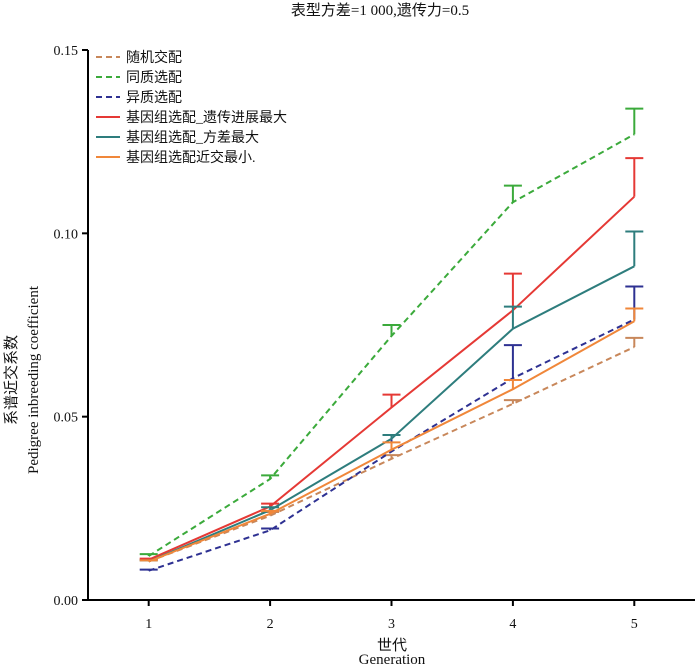 The width and height of the screenshot is (700, 667). What do you see at coordinates (192, 137) in the screenshot?
I see `legend-label: 基因组选配_方差最大` at bounding box center [192, 137].